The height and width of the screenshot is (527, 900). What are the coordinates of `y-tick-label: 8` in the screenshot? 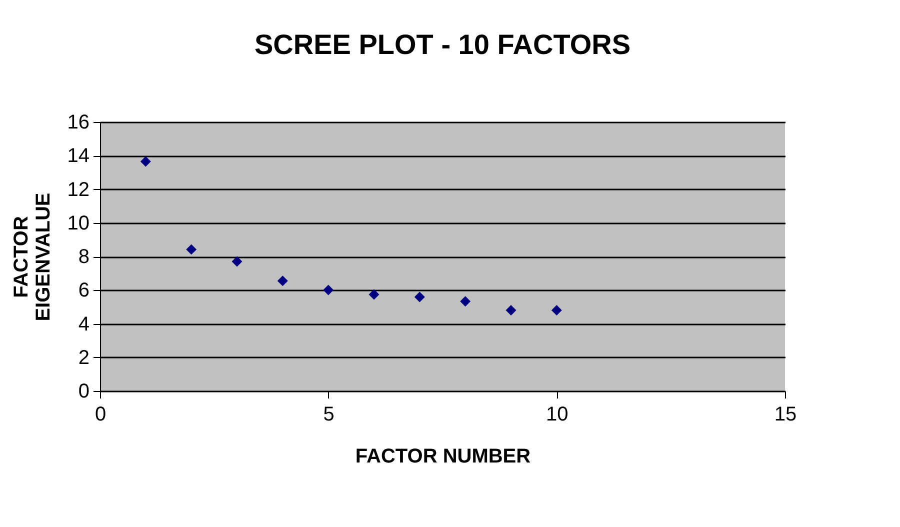 It's located at (84, 257).